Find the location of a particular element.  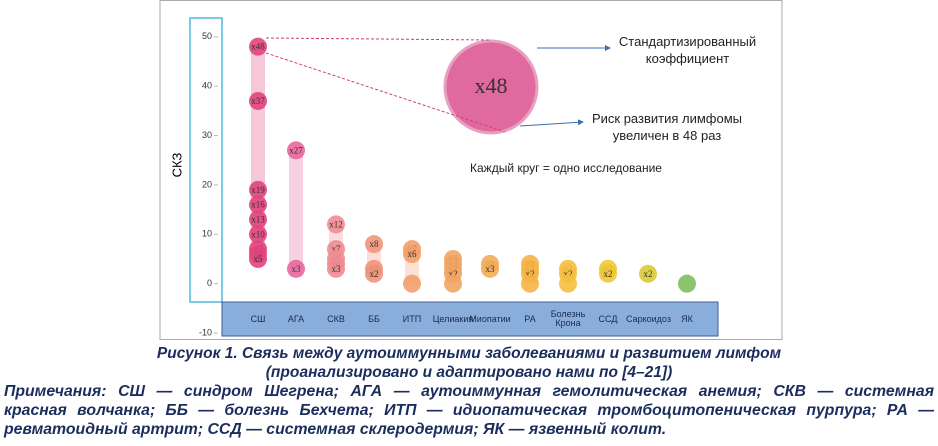

category-box is located at coordinates (470, 319).